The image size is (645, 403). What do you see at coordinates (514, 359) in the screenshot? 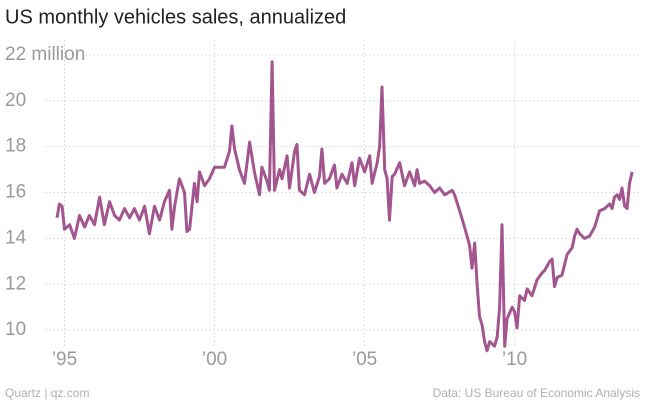
I see `x-tick-label: ’10` at bounding box center [514, 359].